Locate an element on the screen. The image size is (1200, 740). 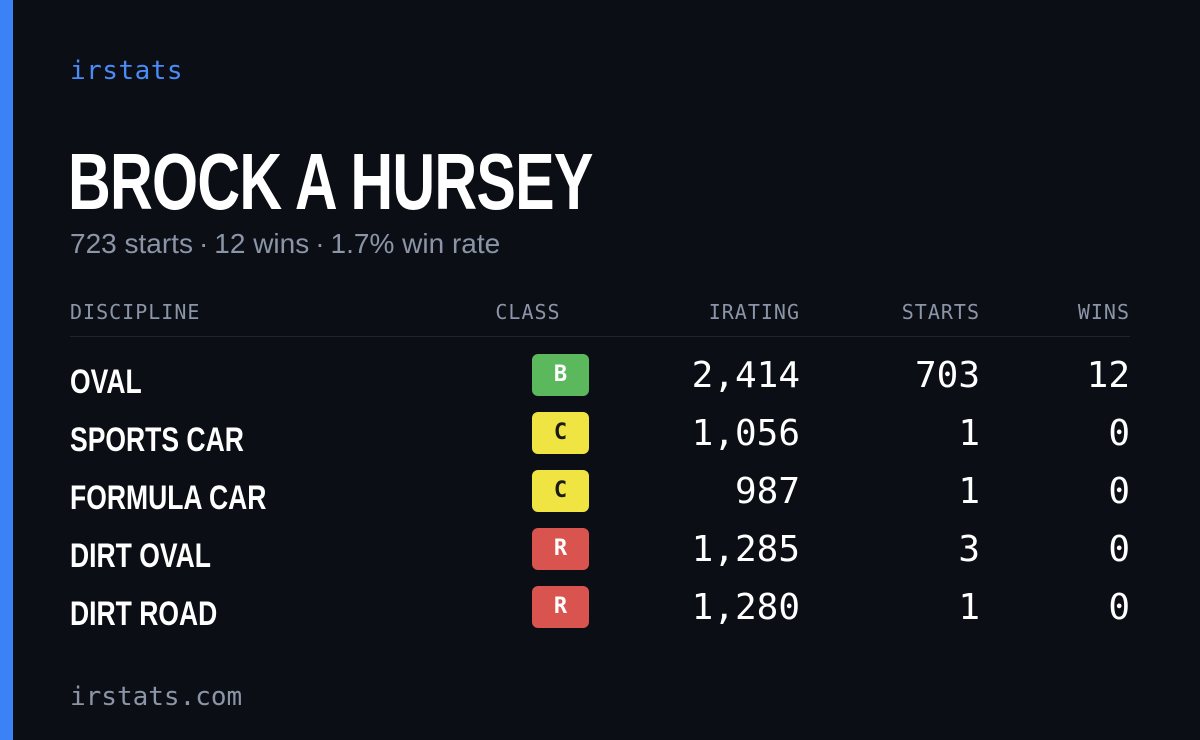
irating-value: 1,280 is located at coordinates (745, 607).